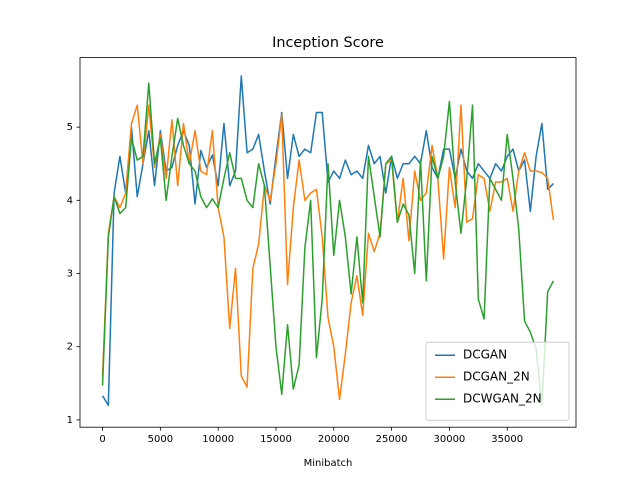 Image resolution: width=640 pixels, height=484 pixels. What do you see at coordinates (70, 127) in the screenshot?
I see `y-tick-label: 5` at bounding box center [70, 127].